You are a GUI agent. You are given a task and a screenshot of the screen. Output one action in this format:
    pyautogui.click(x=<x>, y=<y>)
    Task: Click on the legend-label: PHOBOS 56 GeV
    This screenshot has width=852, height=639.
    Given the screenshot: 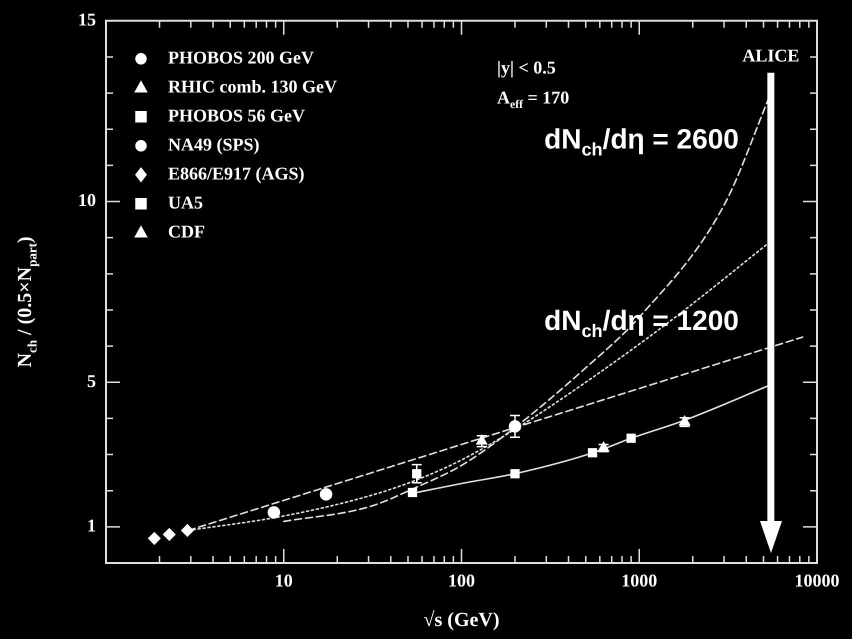 What is the action you would take?
    pyautogui.click(x=237, y=115)
    